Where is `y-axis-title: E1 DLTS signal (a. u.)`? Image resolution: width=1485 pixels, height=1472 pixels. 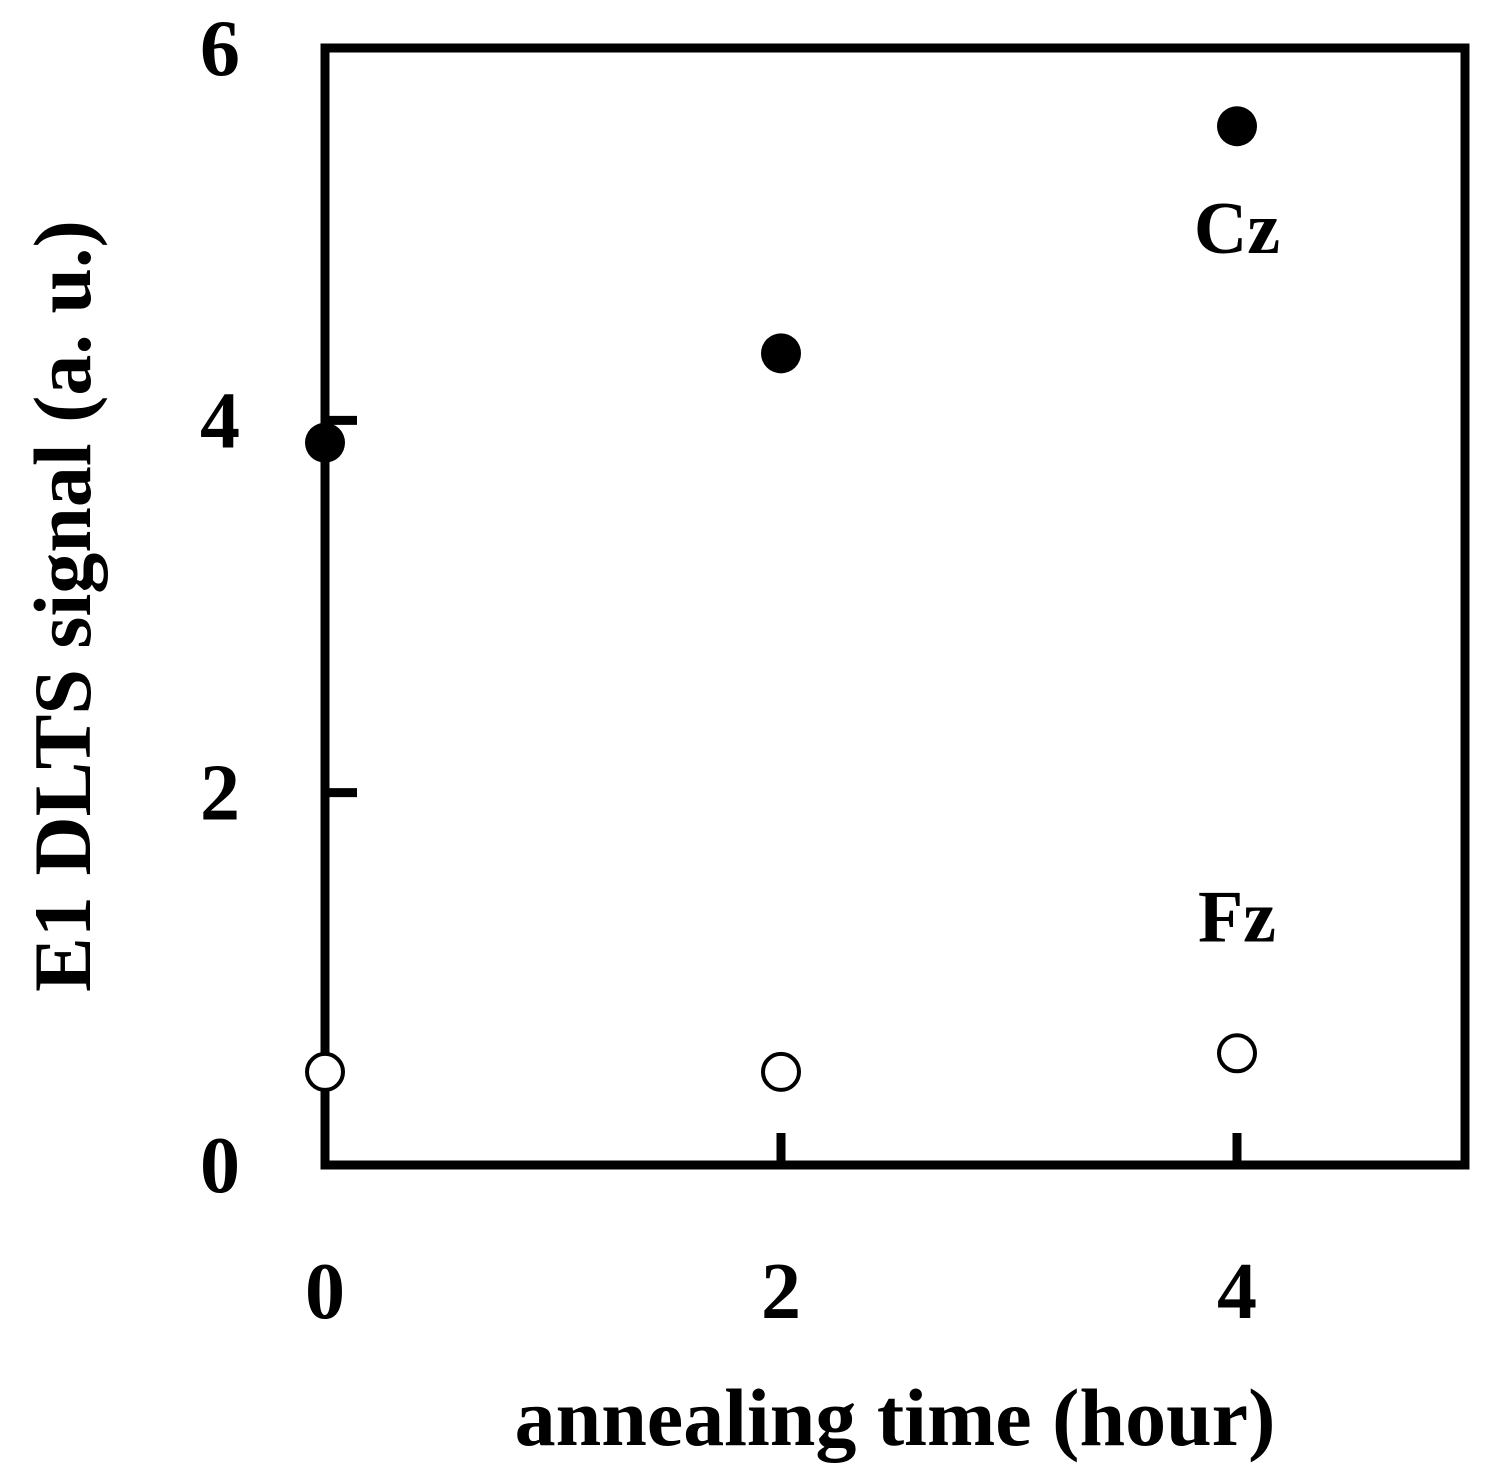
y-axis-title: E1 DLTS signal (a. u.) is located at coordinates (62, 606).